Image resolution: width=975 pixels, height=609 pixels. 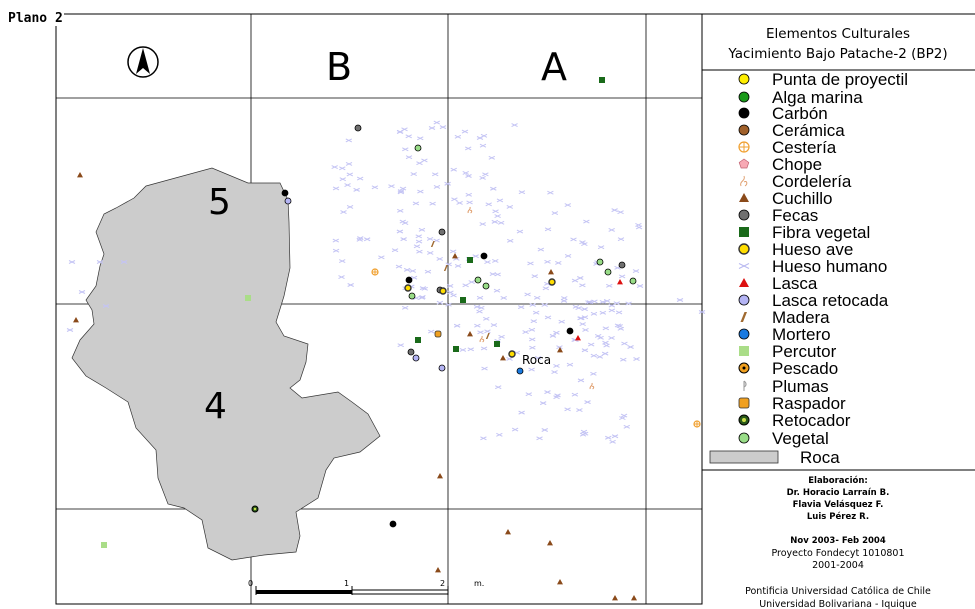 What do you see at coordinates (811, 420) in the screenshot?
I see `legend-label: Retocador` at bounding box center [811, 420].